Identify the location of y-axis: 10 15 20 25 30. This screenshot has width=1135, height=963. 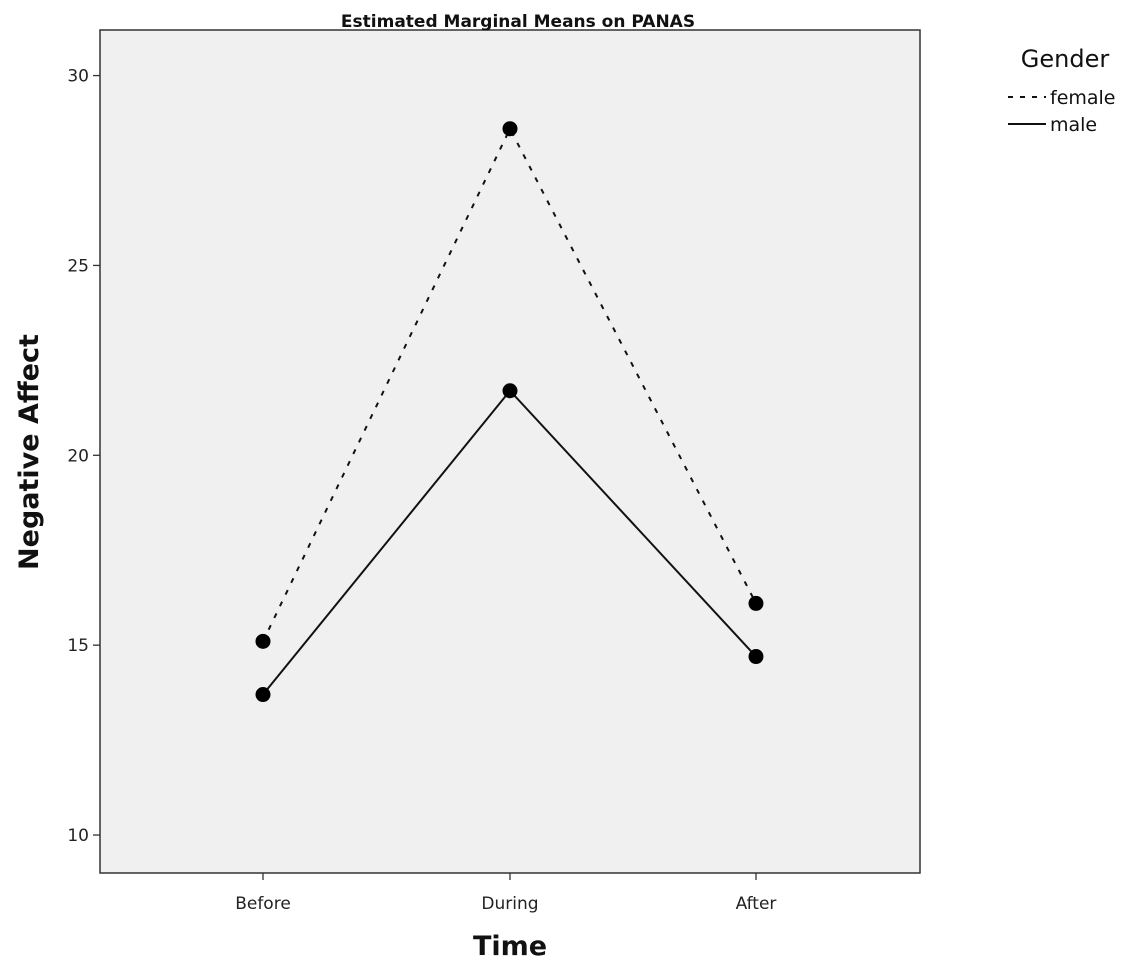
(83, 456).